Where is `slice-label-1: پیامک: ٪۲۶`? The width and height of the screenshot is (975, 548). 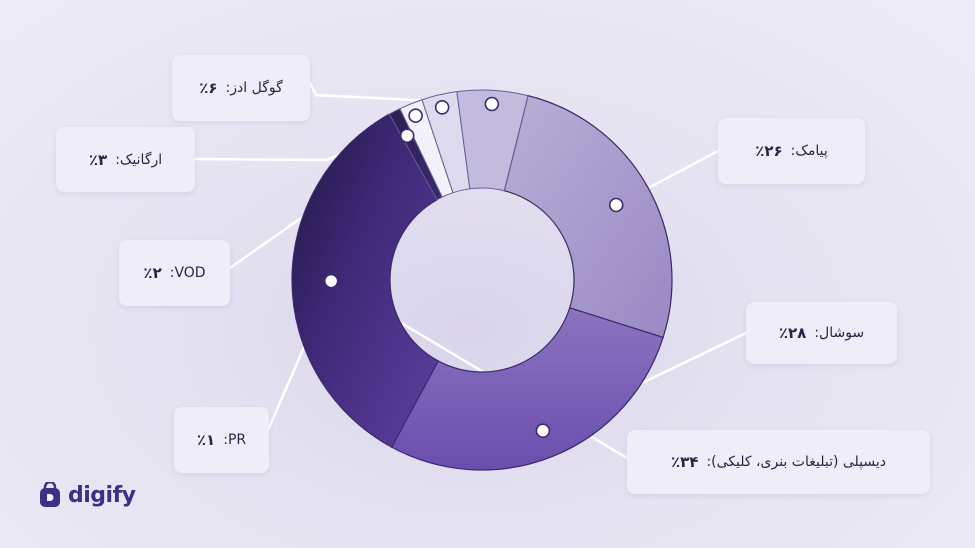 slice-label-1: پیامک: ٪۲۶ is located at coordinates (791, 151).